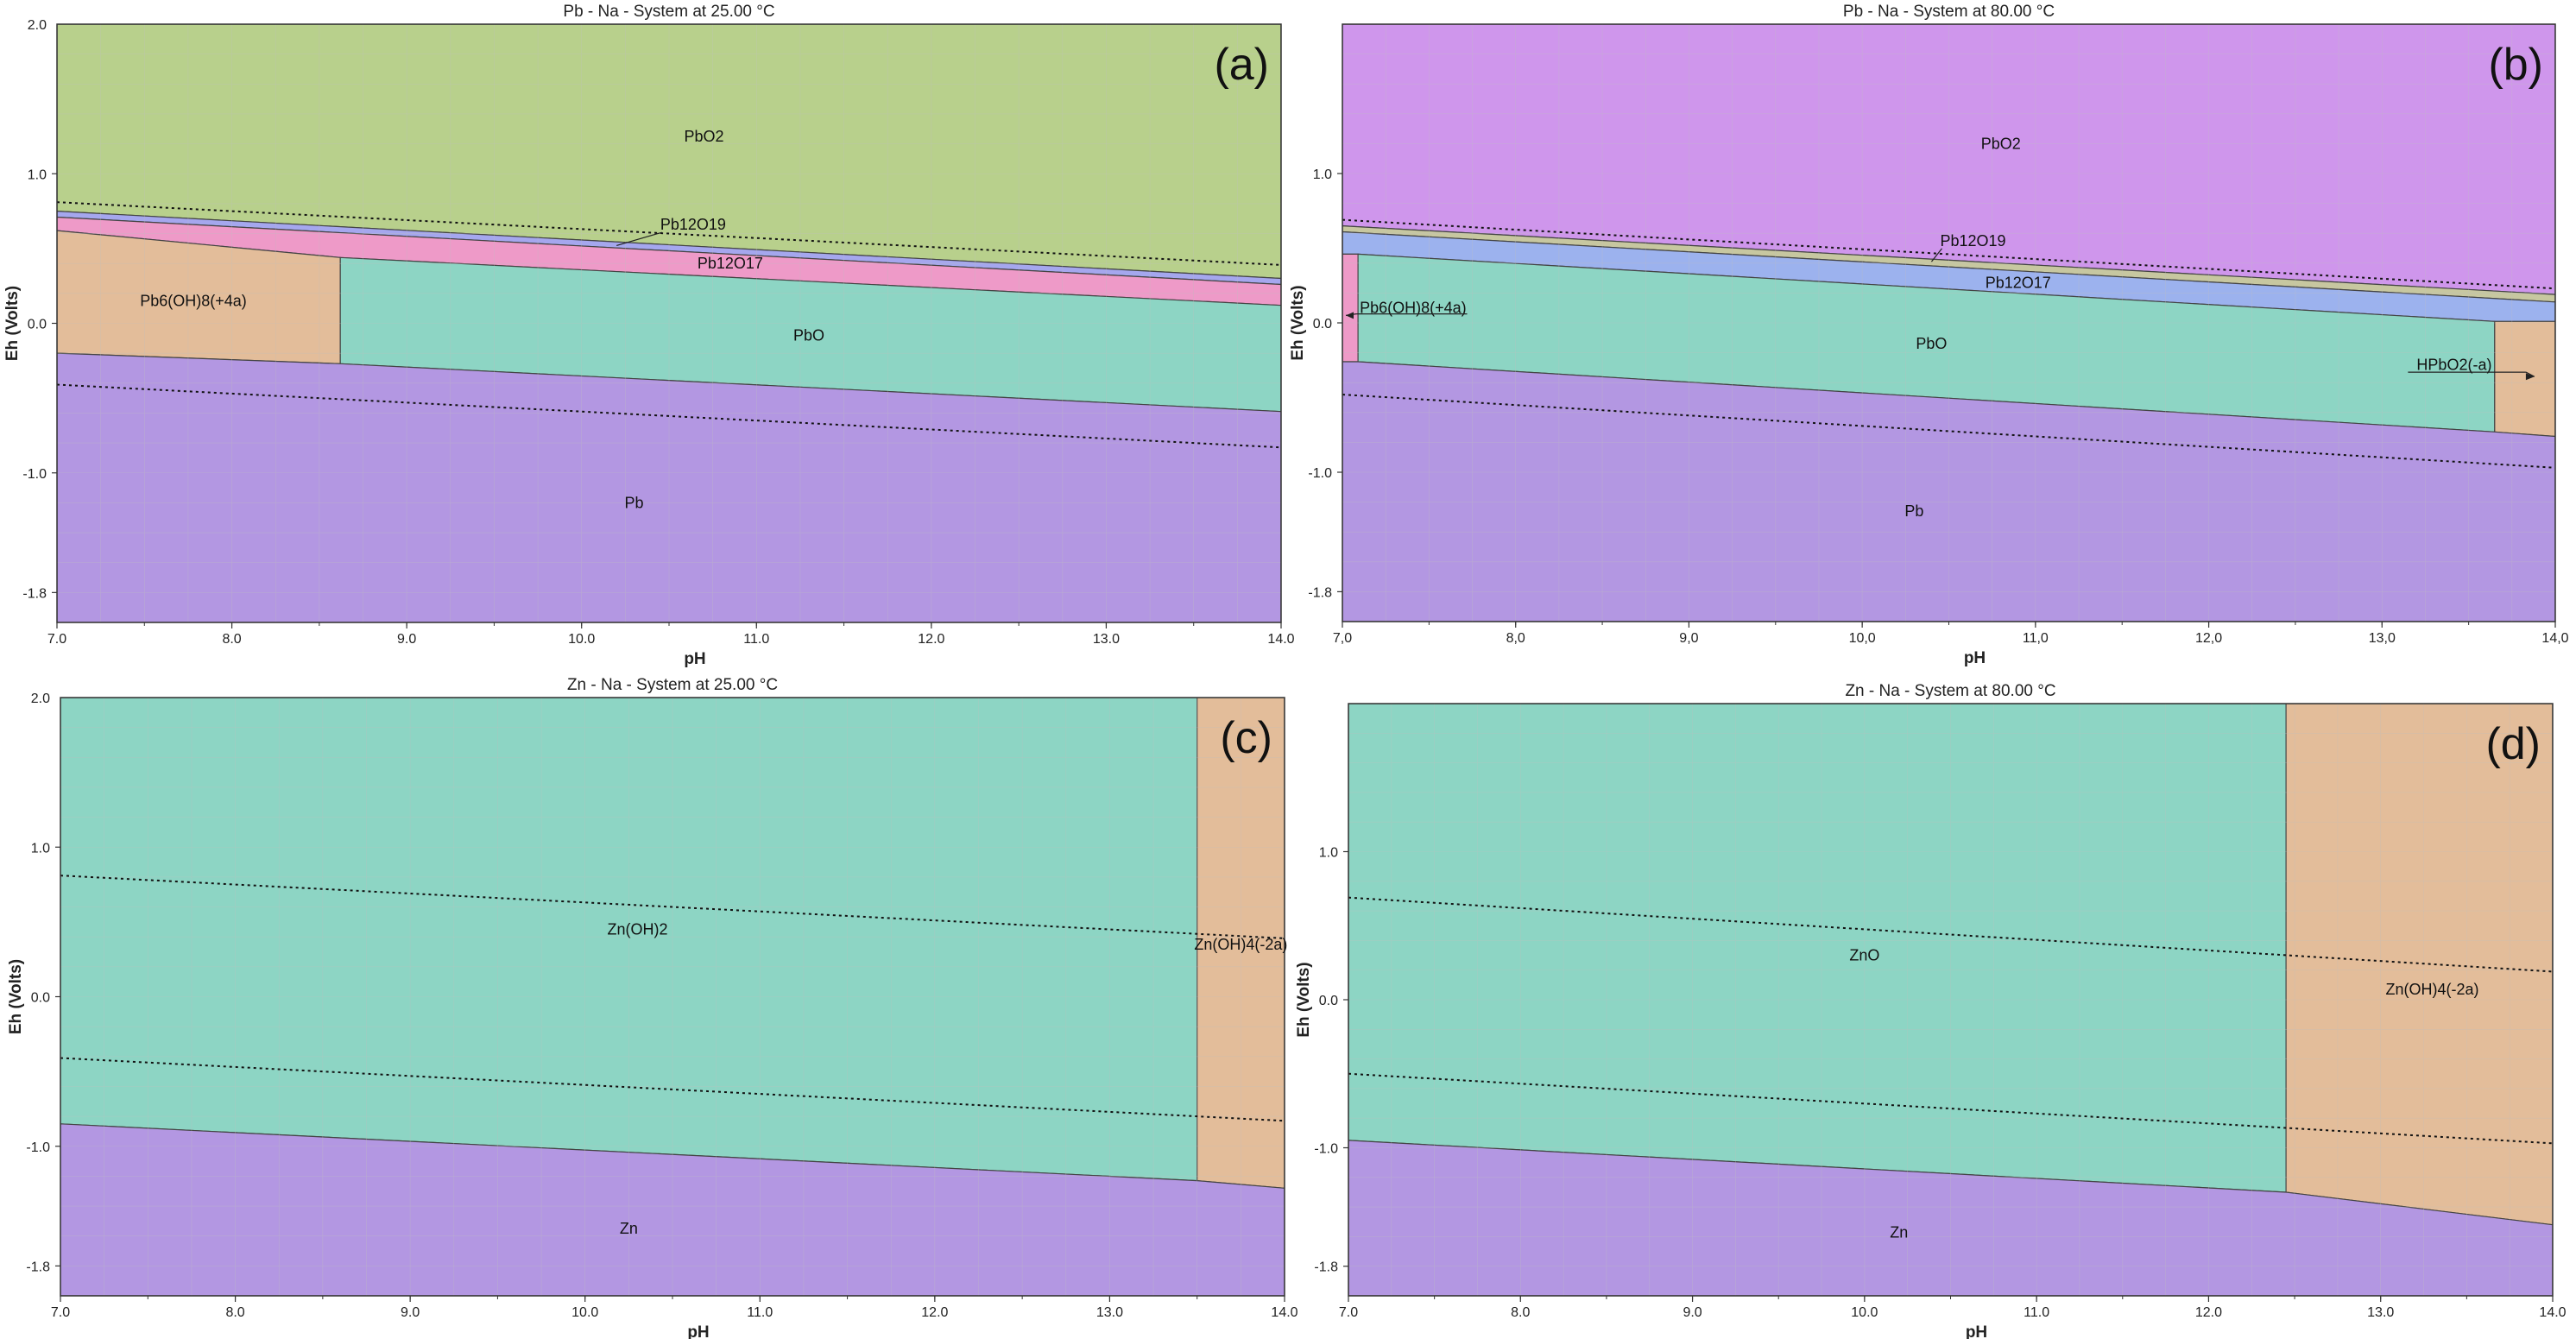  Describe the element at coordinates (1413, 308) in the screenshot. I see `callout-label: Pb6(OH)8(+4a)` at that location.